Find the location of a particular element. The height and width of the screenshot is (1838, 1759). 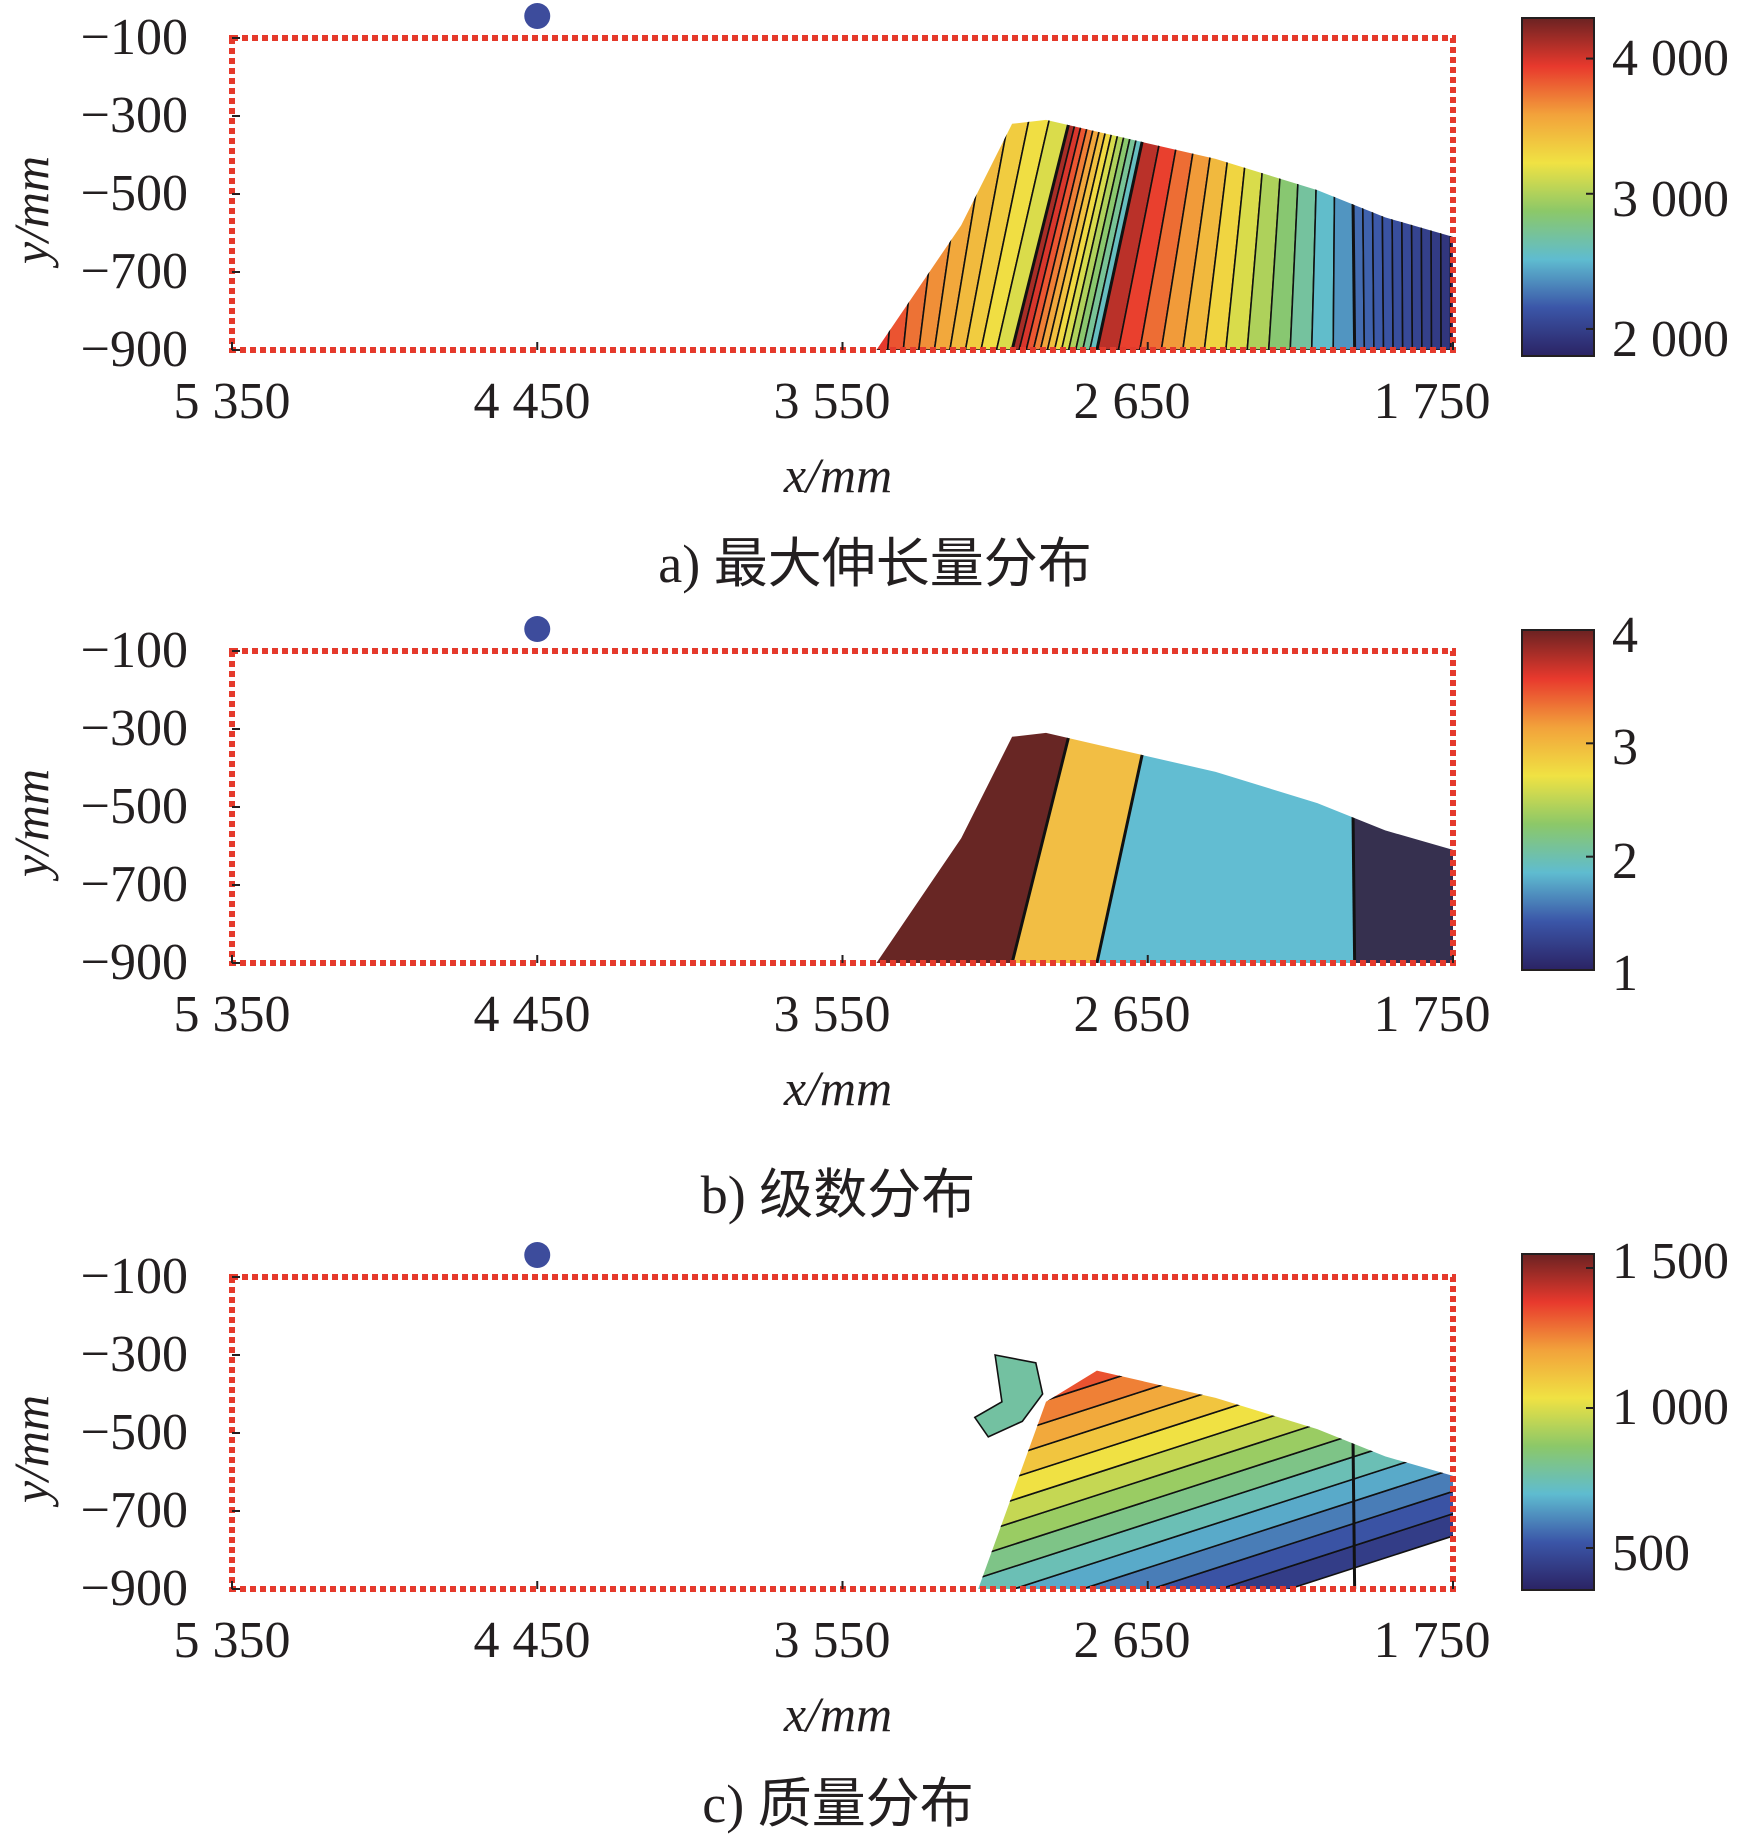

panel-c-yticks: −100 −300 −500 −700 −900 is located at coordinates (134, 1432).